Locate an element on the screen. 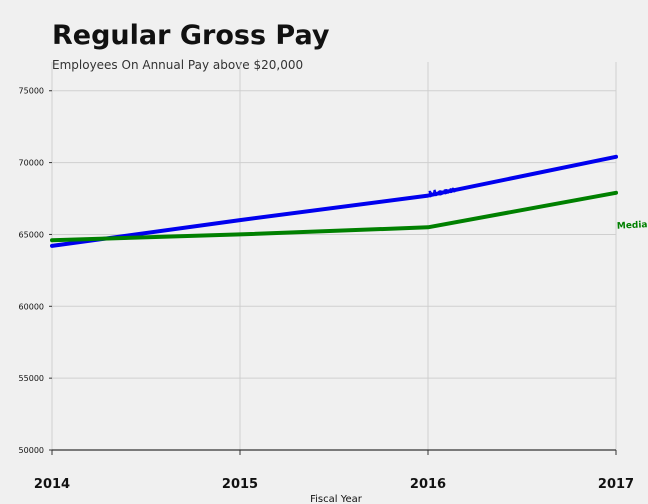 Image resolution: width=648 pixels, height=504 pixels. x-tick-label: 2015 is located at coordinates (240, 484).